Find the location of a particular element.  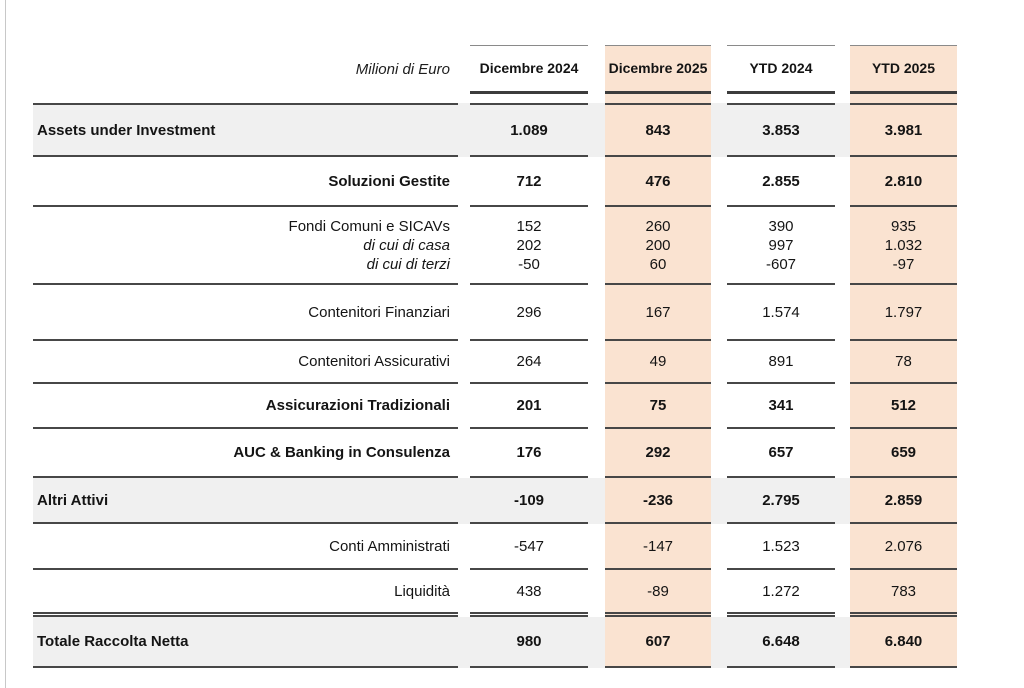

value-cell: 49 is located at coordinates (658, 362).